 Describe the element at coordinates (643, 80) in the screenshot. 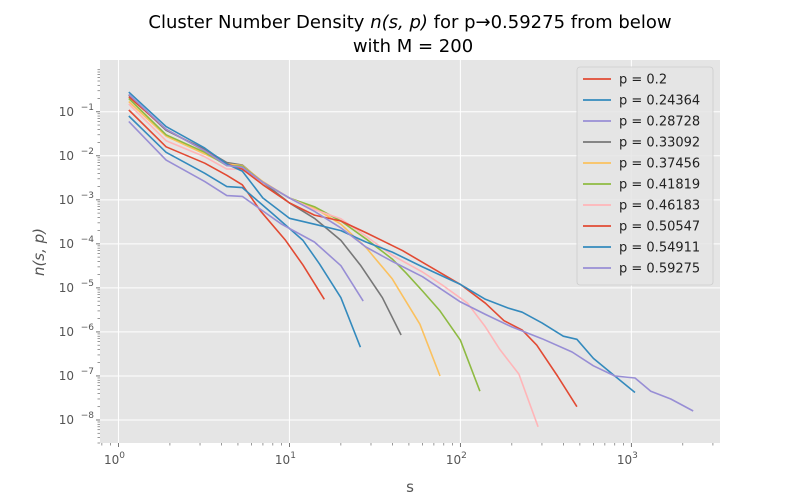

I see `legend-label-0: p = 0.2` at that location.